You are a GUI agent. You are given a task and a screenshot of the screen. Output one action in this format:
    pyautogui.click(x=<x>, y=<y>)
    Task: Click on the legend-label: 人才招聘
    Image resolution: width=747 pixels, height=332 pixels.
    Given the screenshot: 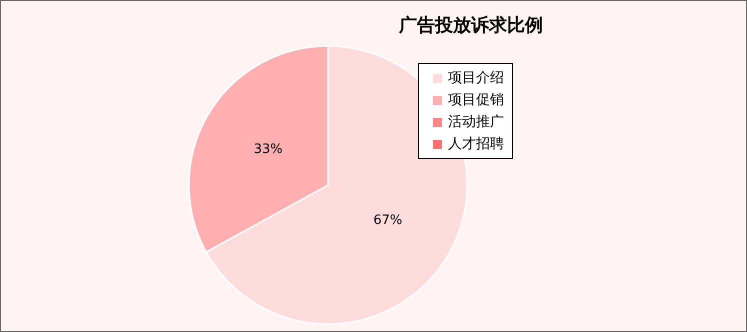 What is the action you would take?
    pyautogui.click(x=476, y=144)
    